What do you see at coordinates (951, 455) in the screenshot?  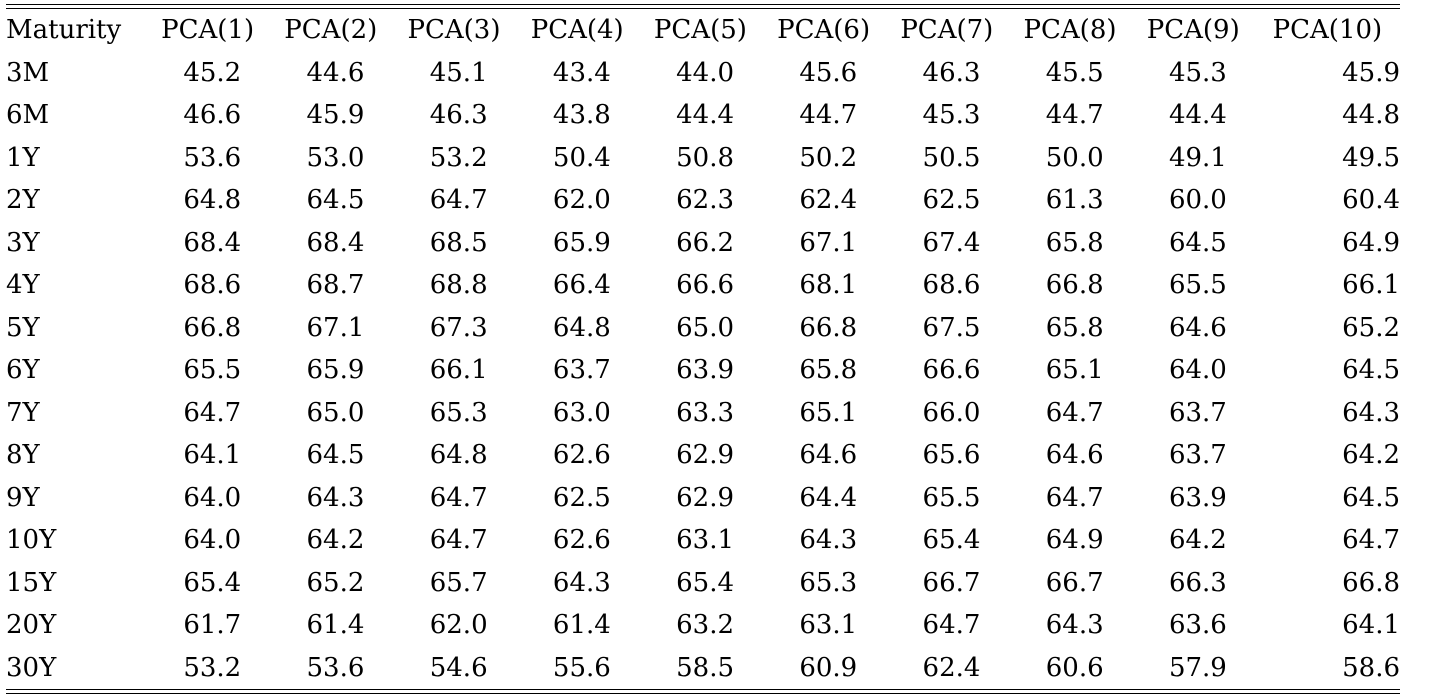 I see `table-cell: 65.6` at bounding box center [951, 455].